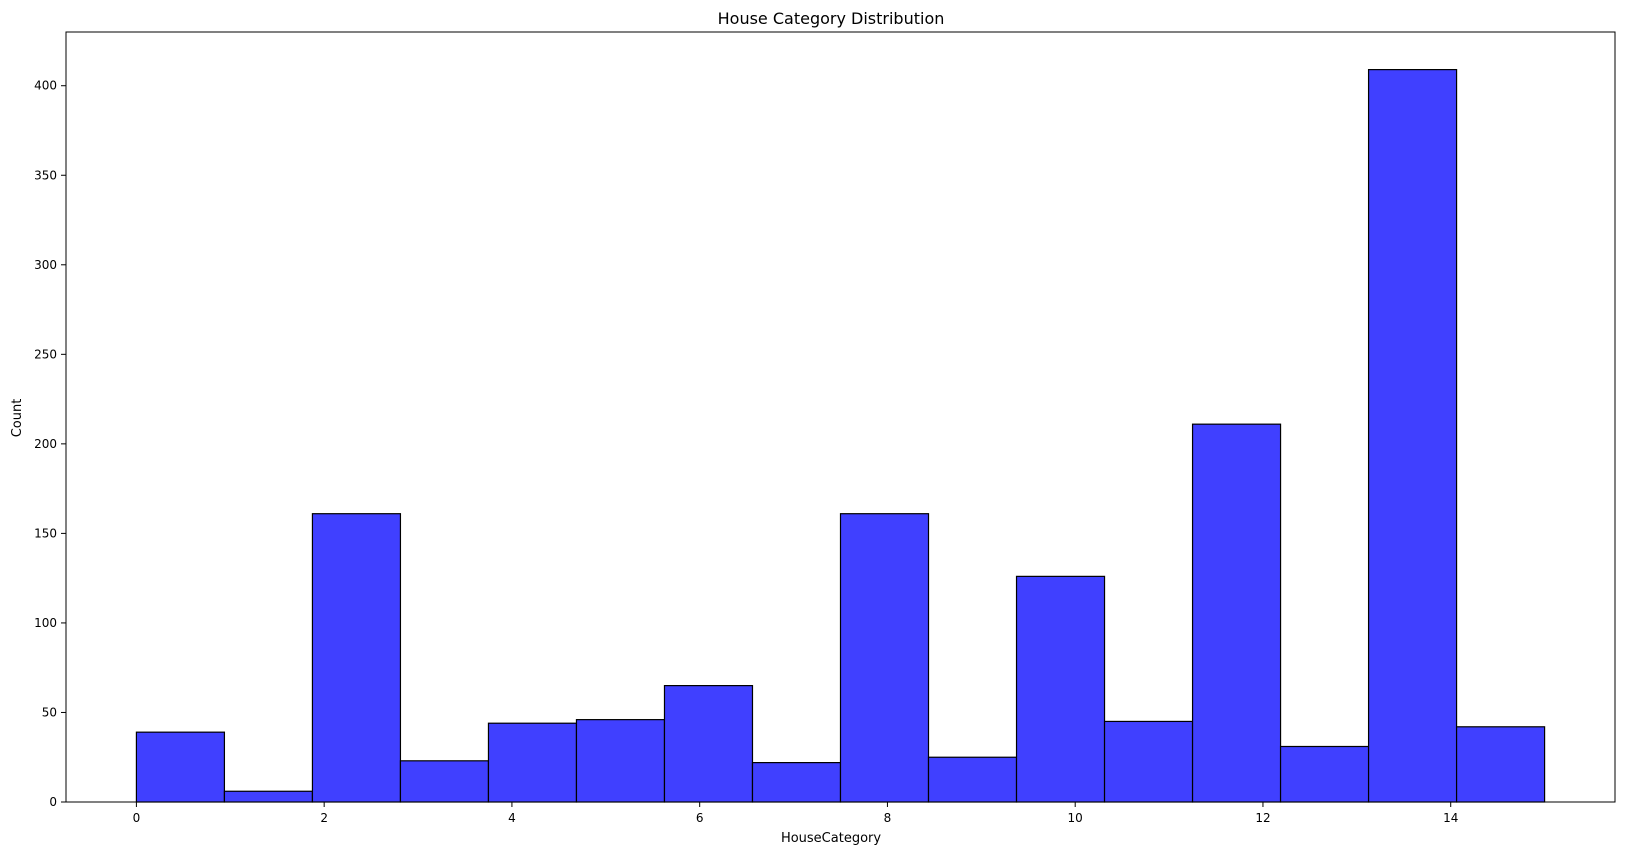  What do you see at coordinates (512, 818) in the screenshot?
I see `x-tick-label: 4` at bounding box center [512, 818].